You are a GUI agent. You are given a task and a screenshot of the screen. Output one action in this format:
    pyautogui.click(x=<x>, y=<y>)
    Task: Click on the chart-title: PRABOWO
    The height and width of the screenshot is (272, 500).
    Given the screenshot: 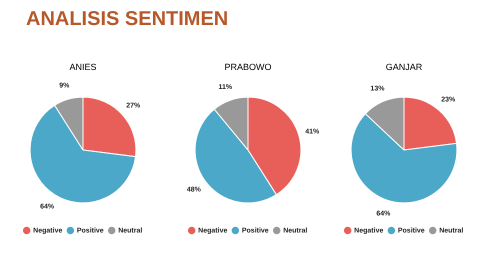 What is the action you would take?
    pyautogui.click(x=247, y=68)
    